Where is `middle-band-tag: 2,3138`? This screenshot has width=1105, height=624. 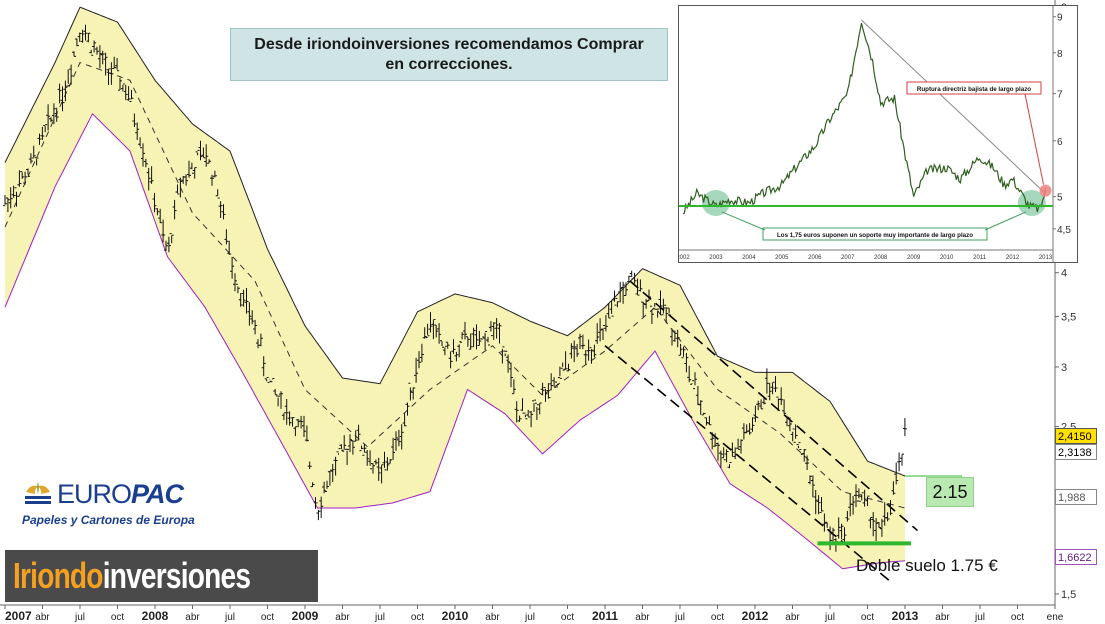
middle-band-tag: 2,3138 is located at coordinates (1076, 452).